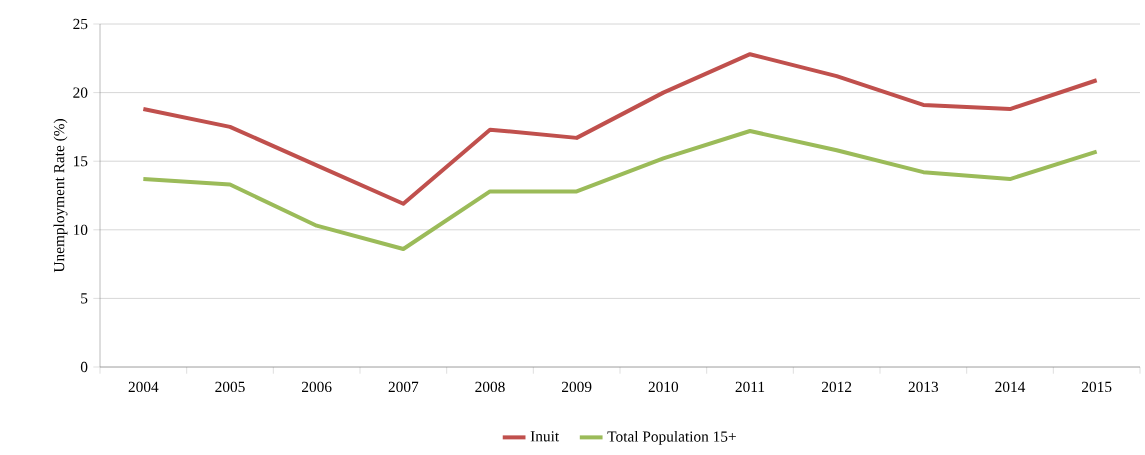  What do you see at coordinates (1097, 387) in the screenshot?
I see `x-tick-label: 2015` at bounding box center [1097, 387].